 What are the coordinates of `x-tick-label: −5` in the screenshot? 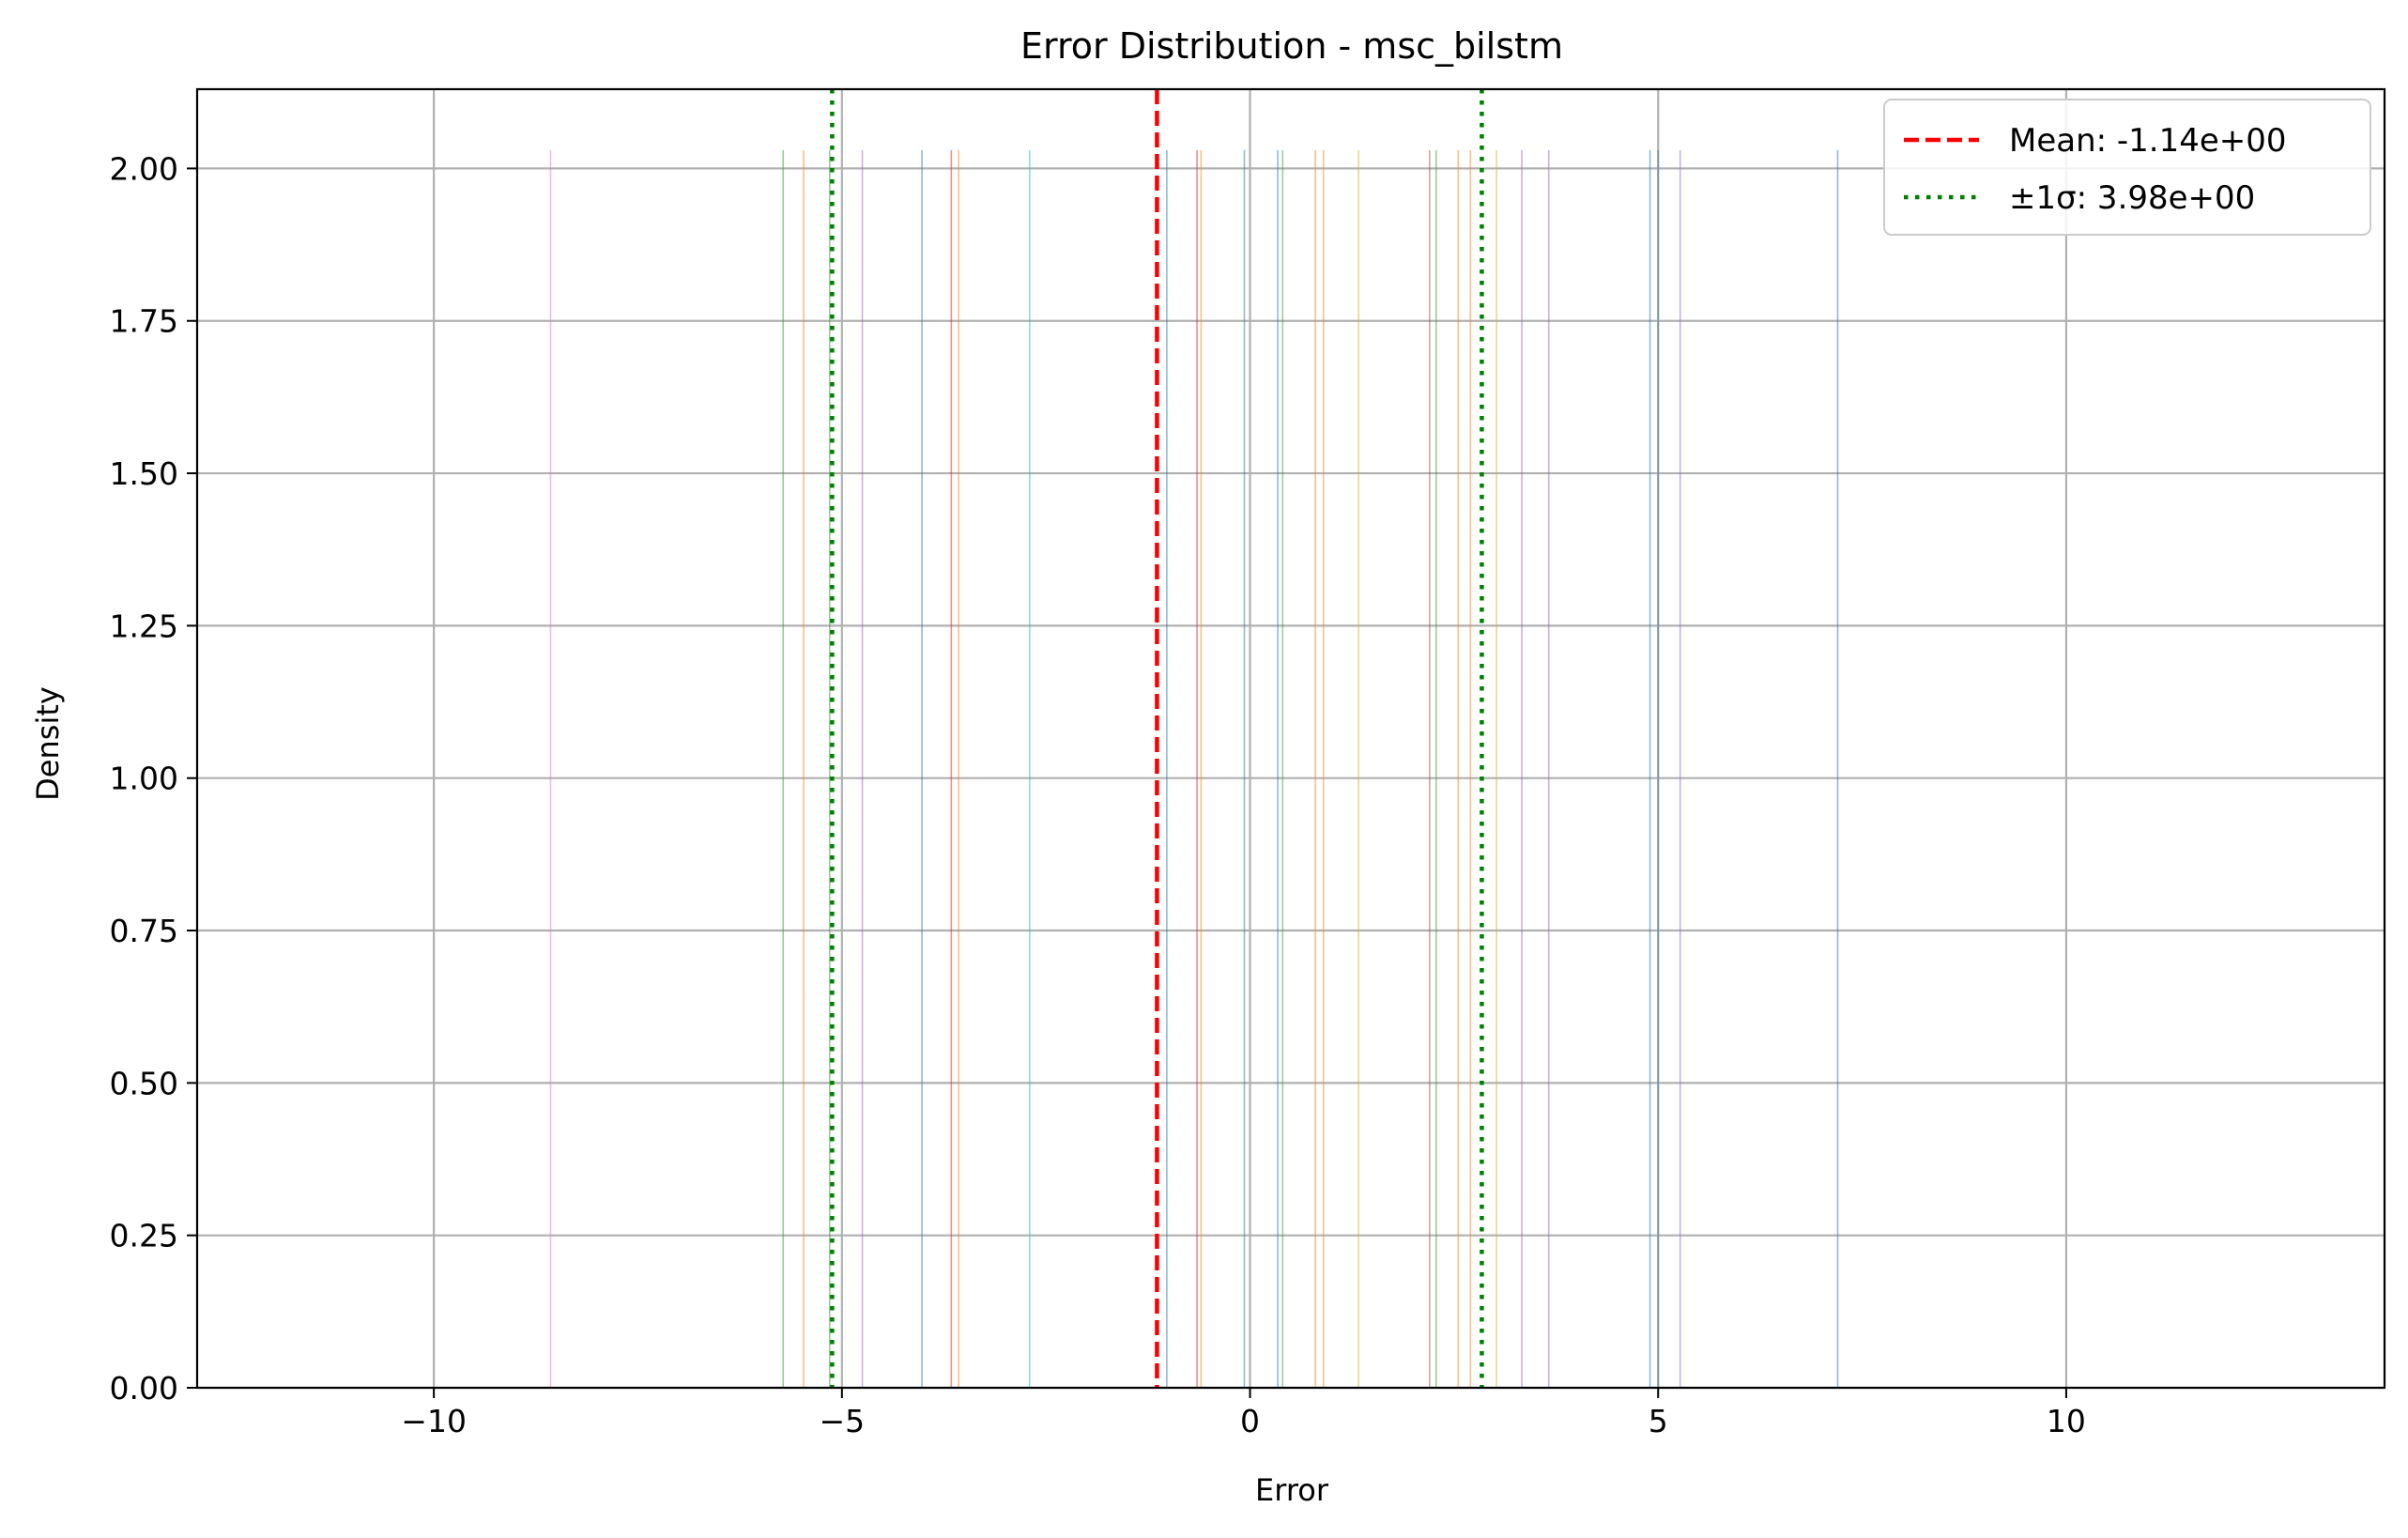 It's located at (843, 1421).